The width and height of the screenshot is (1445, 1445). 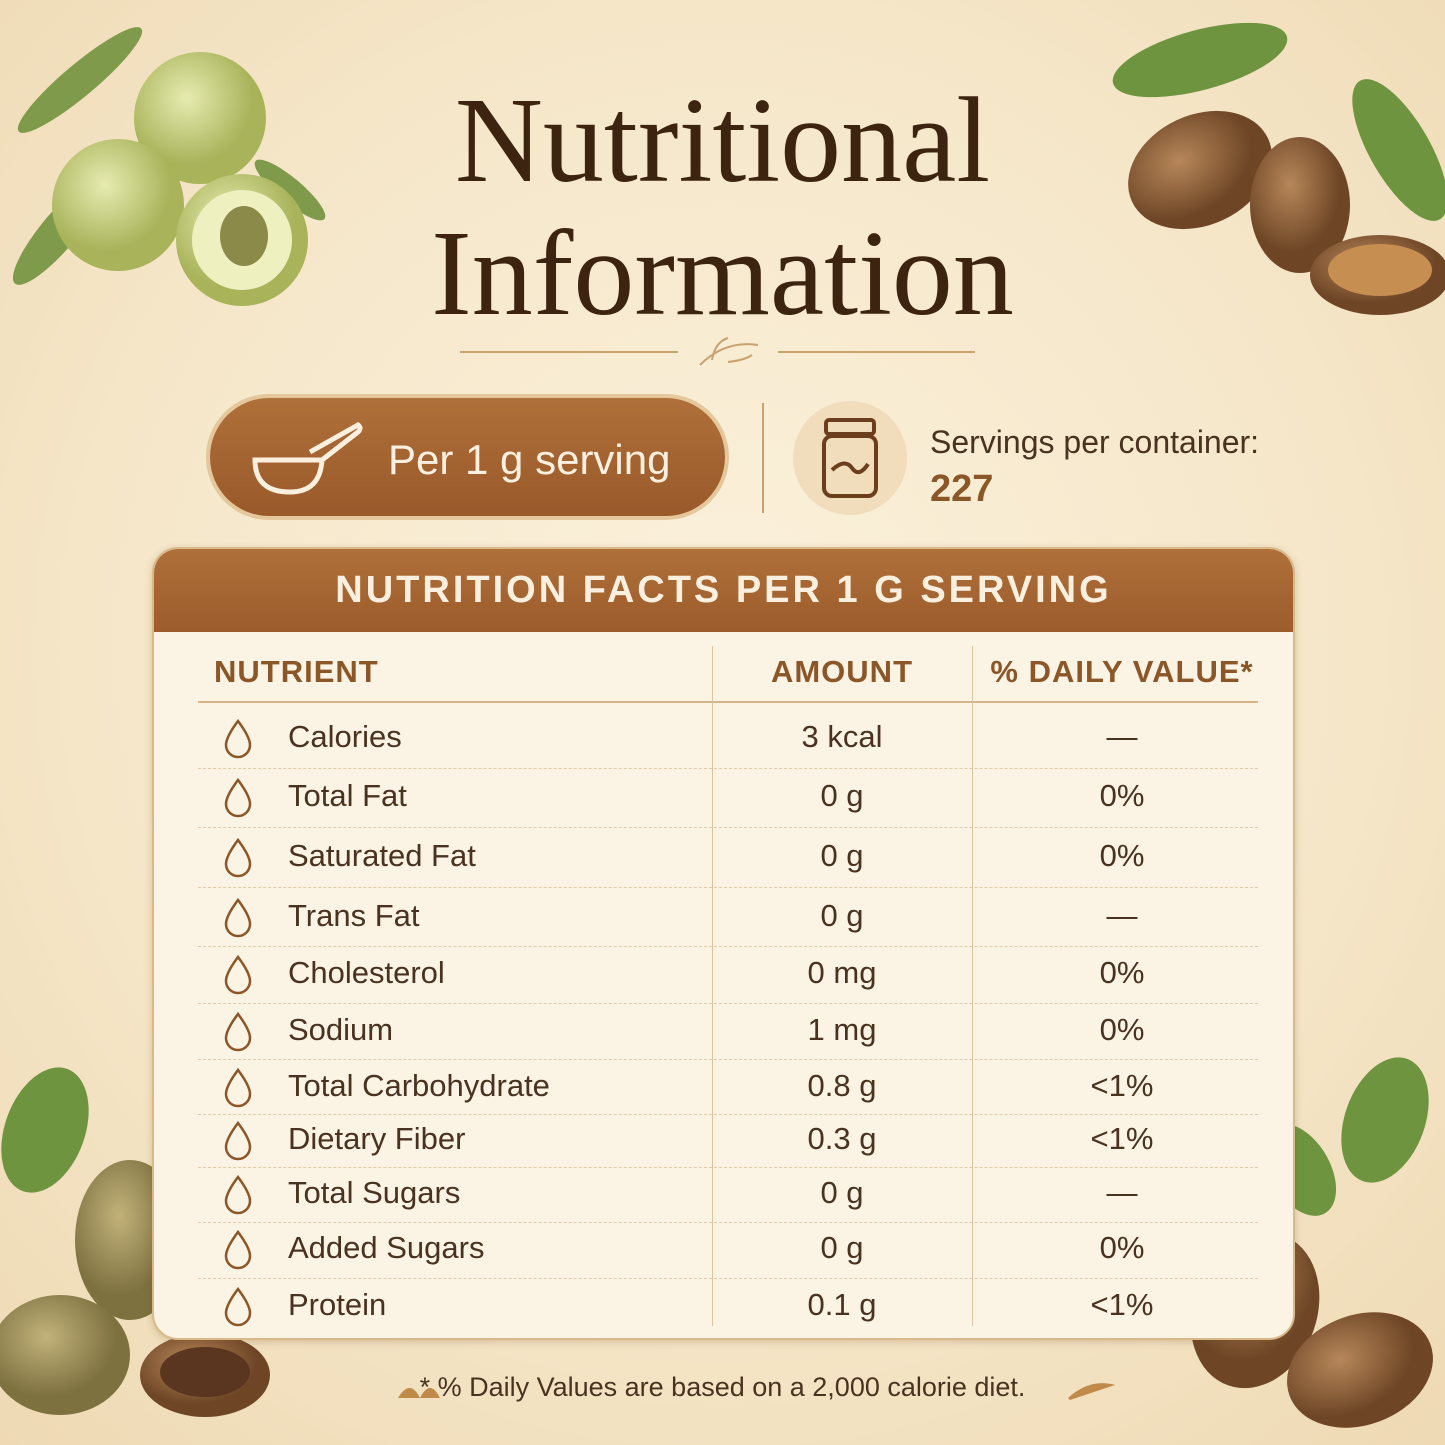 What do you see at coordinates (347, 795) in the screenshot?
I see `nutrient-name: Total Fat` at bounding box center [347, 795].